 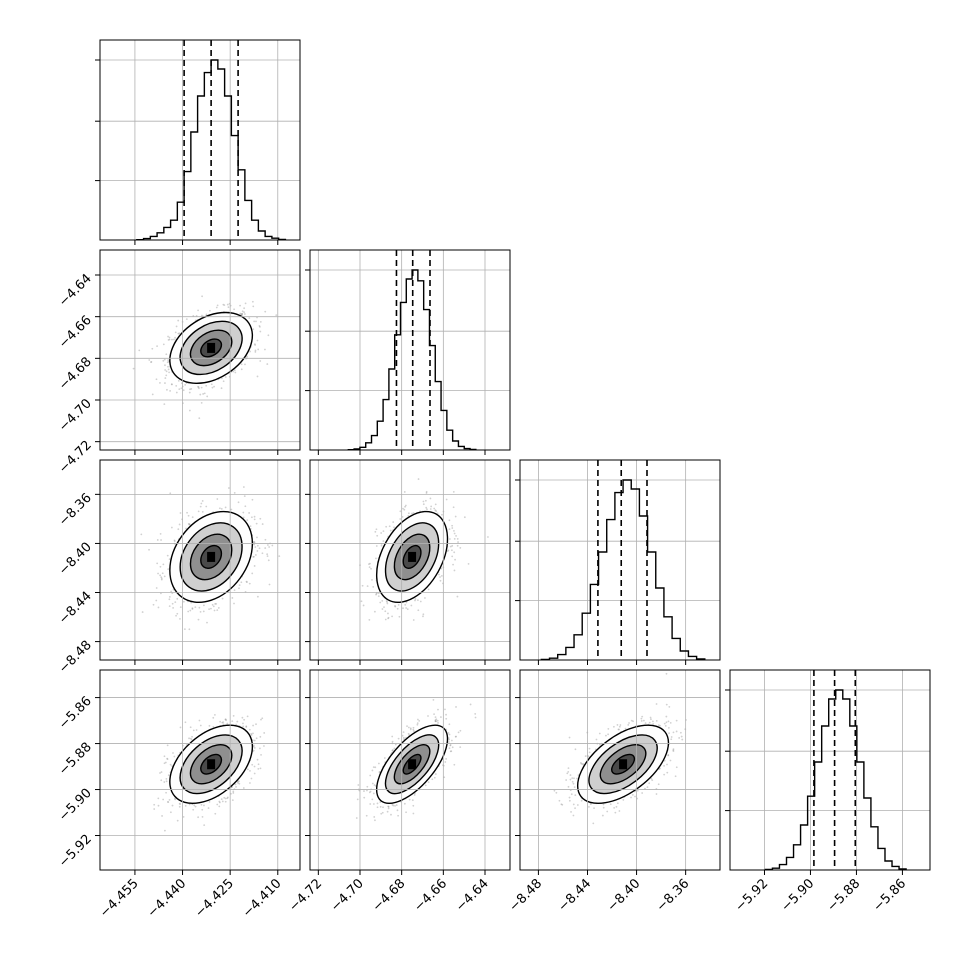 What do you see at coordinates (398, 792) in the screenshot?
I see `scatter-panel: −4.72−4.70−4.68−4.66−4.64` at bounding box center [398, 792].